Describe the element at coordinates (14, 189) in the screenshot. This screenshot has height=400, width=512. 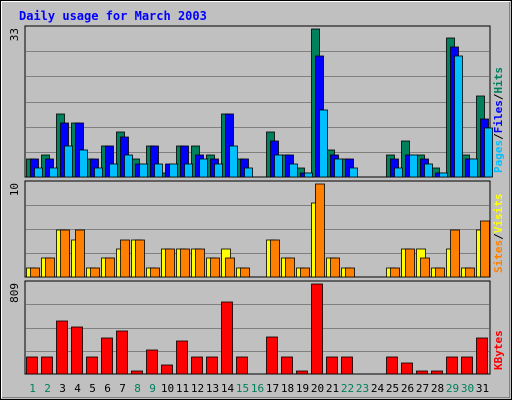
I see `y-max-label: 10` at that location.